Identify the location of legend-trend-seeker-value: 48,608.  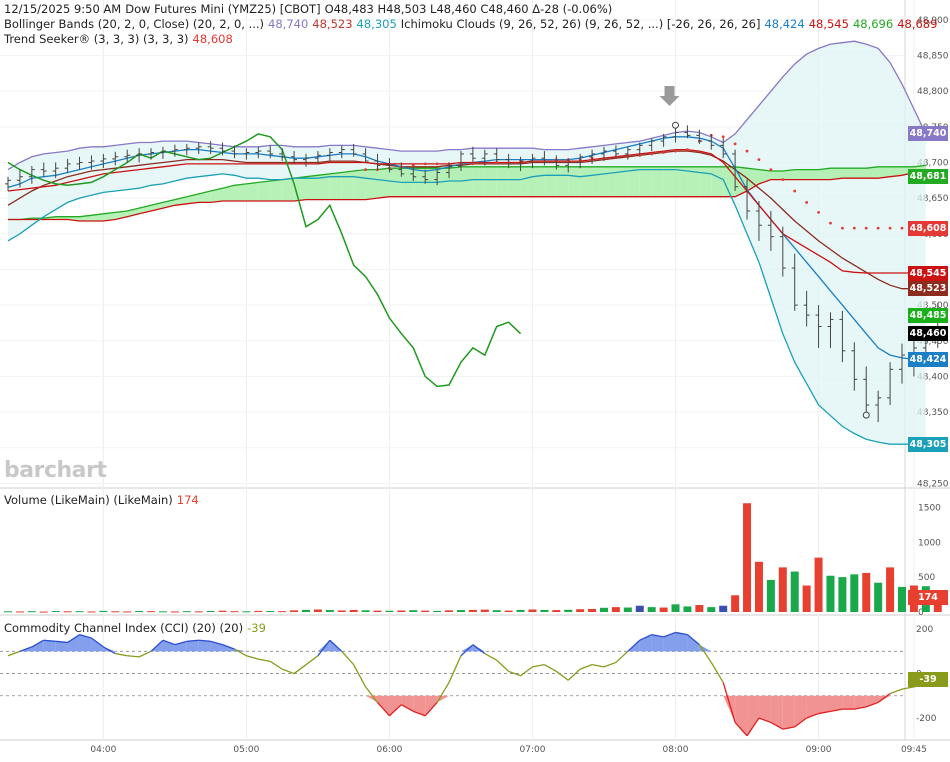
(212, 39).